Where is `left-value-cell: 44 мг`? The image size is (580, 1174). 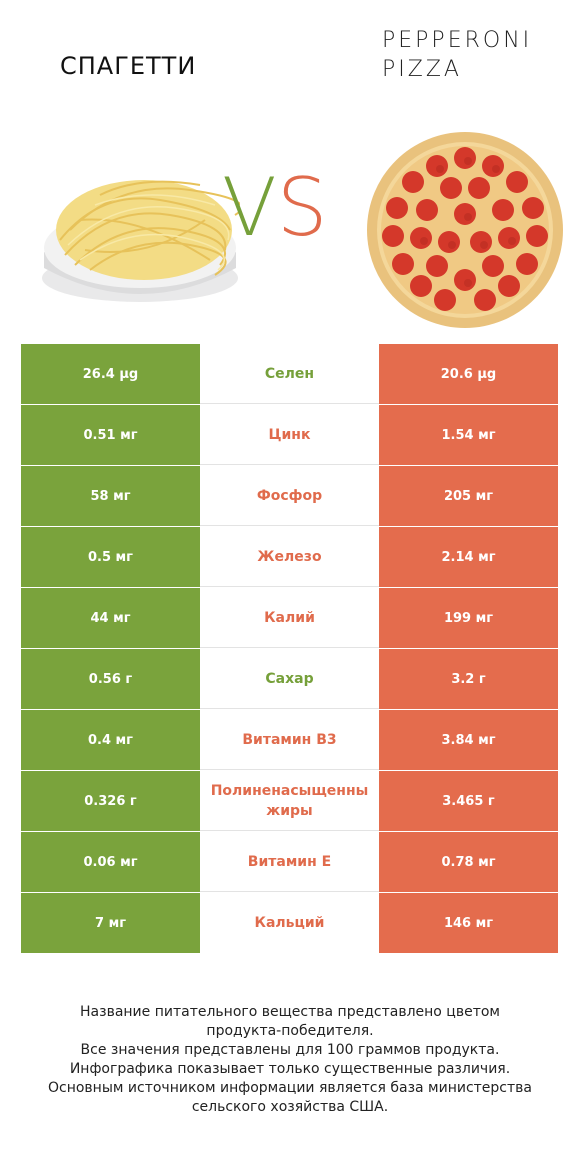
left-value-cell: 44 мг is located at coordinates (110, 618).